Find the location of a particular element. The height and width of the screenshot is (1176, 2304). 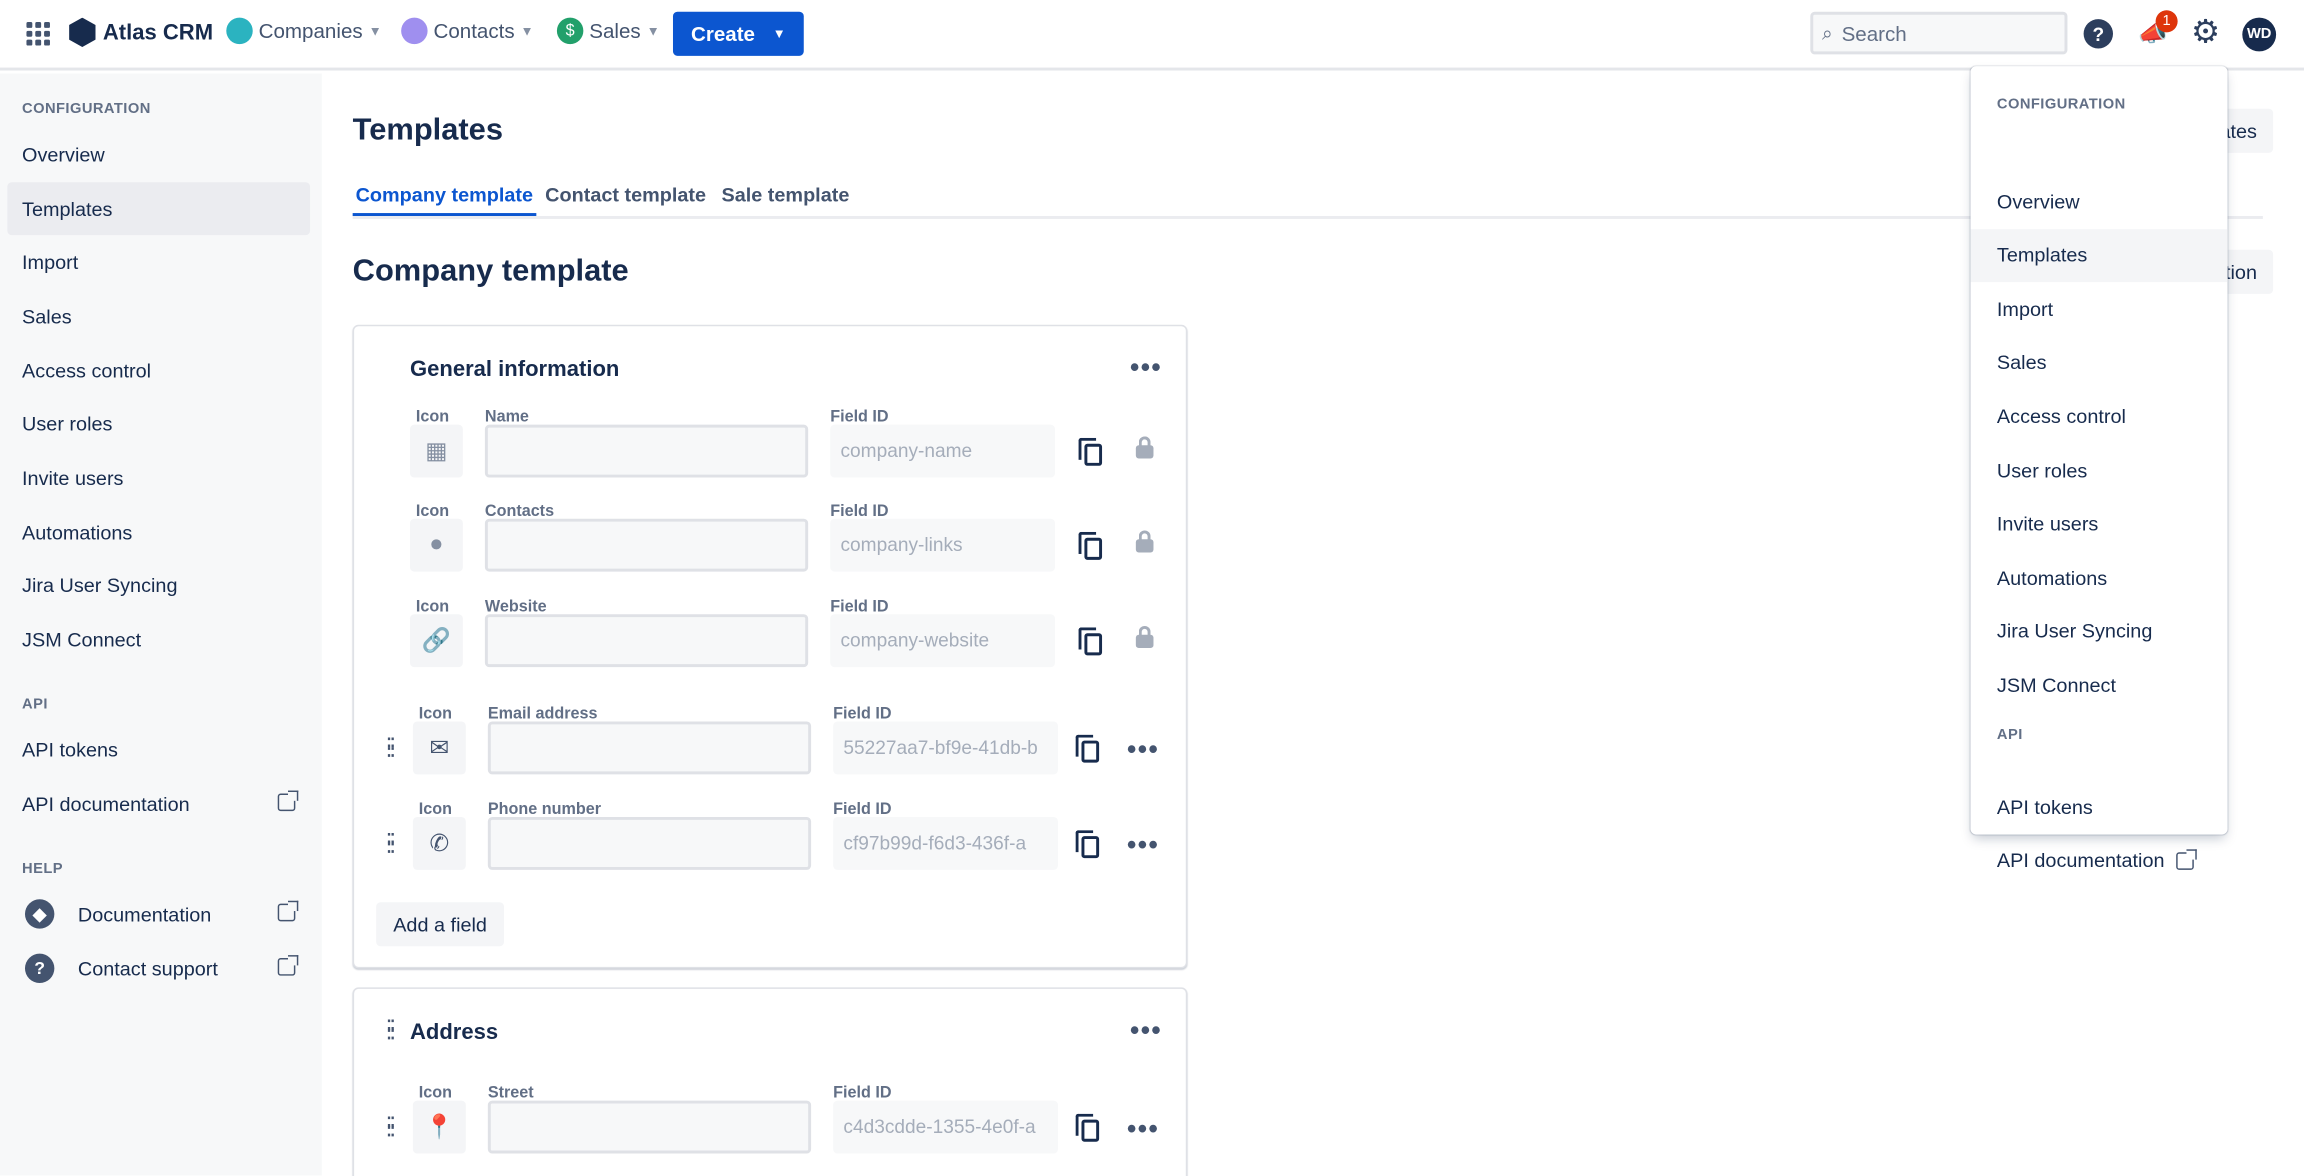

add-field-button: Add a field is located at coordinates (440, 924).